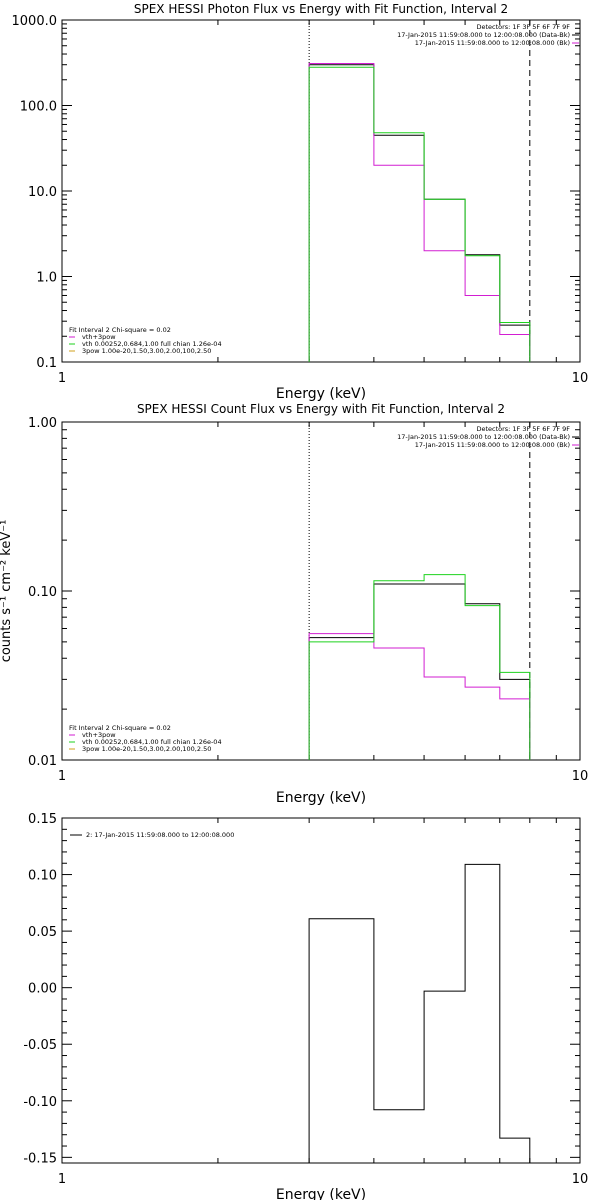 The width and height of the screenshot is (600, 1200). Describe the element at coordinates (38, 107) in the screenshot. I see `y-tick-label: 100.0` at that location.